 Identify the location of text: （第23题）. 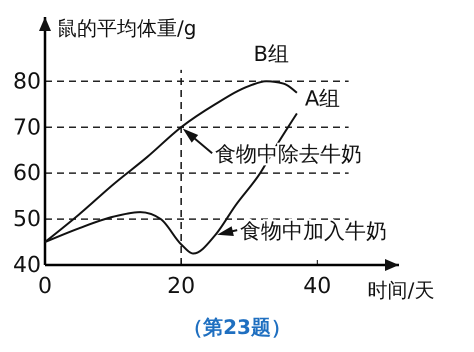
(237, 327).